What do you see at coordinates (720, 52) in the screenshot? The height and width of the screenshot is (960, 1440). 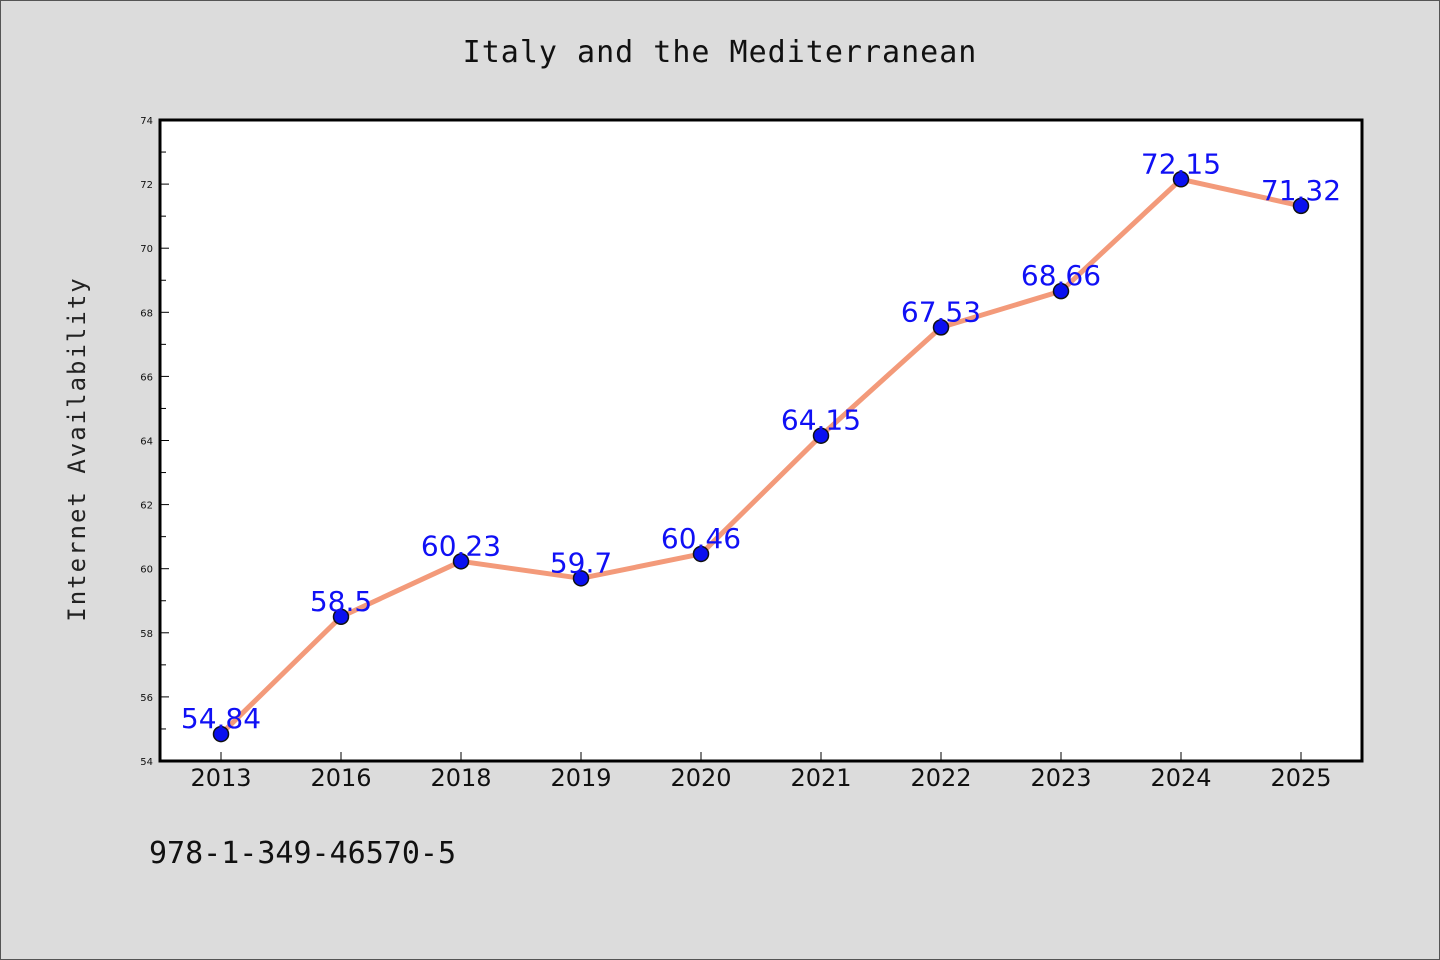 I see `chart-title: Italy and the Mediterranean` at bounding box center [720, 52].